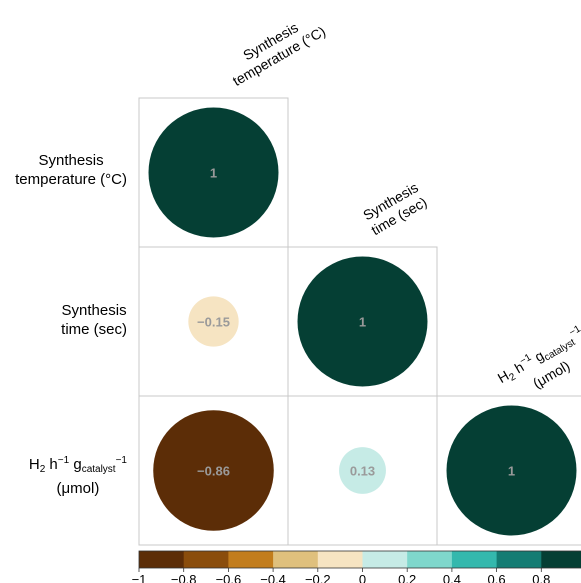 This screenshot has height=583, width=581. What do you see at coordinates (497, 577) in the screenshot?
I see `colorbar-tick-label-8: 0.6` at bounding box center [497, 577].